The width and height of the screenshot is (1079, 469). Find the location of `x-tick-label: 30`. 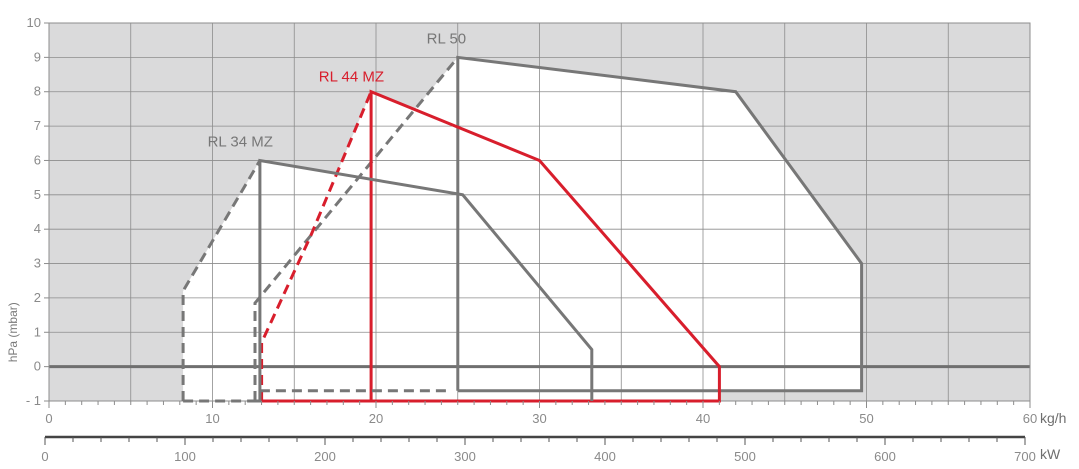

x-tick-label: 30 is located at coordinates (539, 418).